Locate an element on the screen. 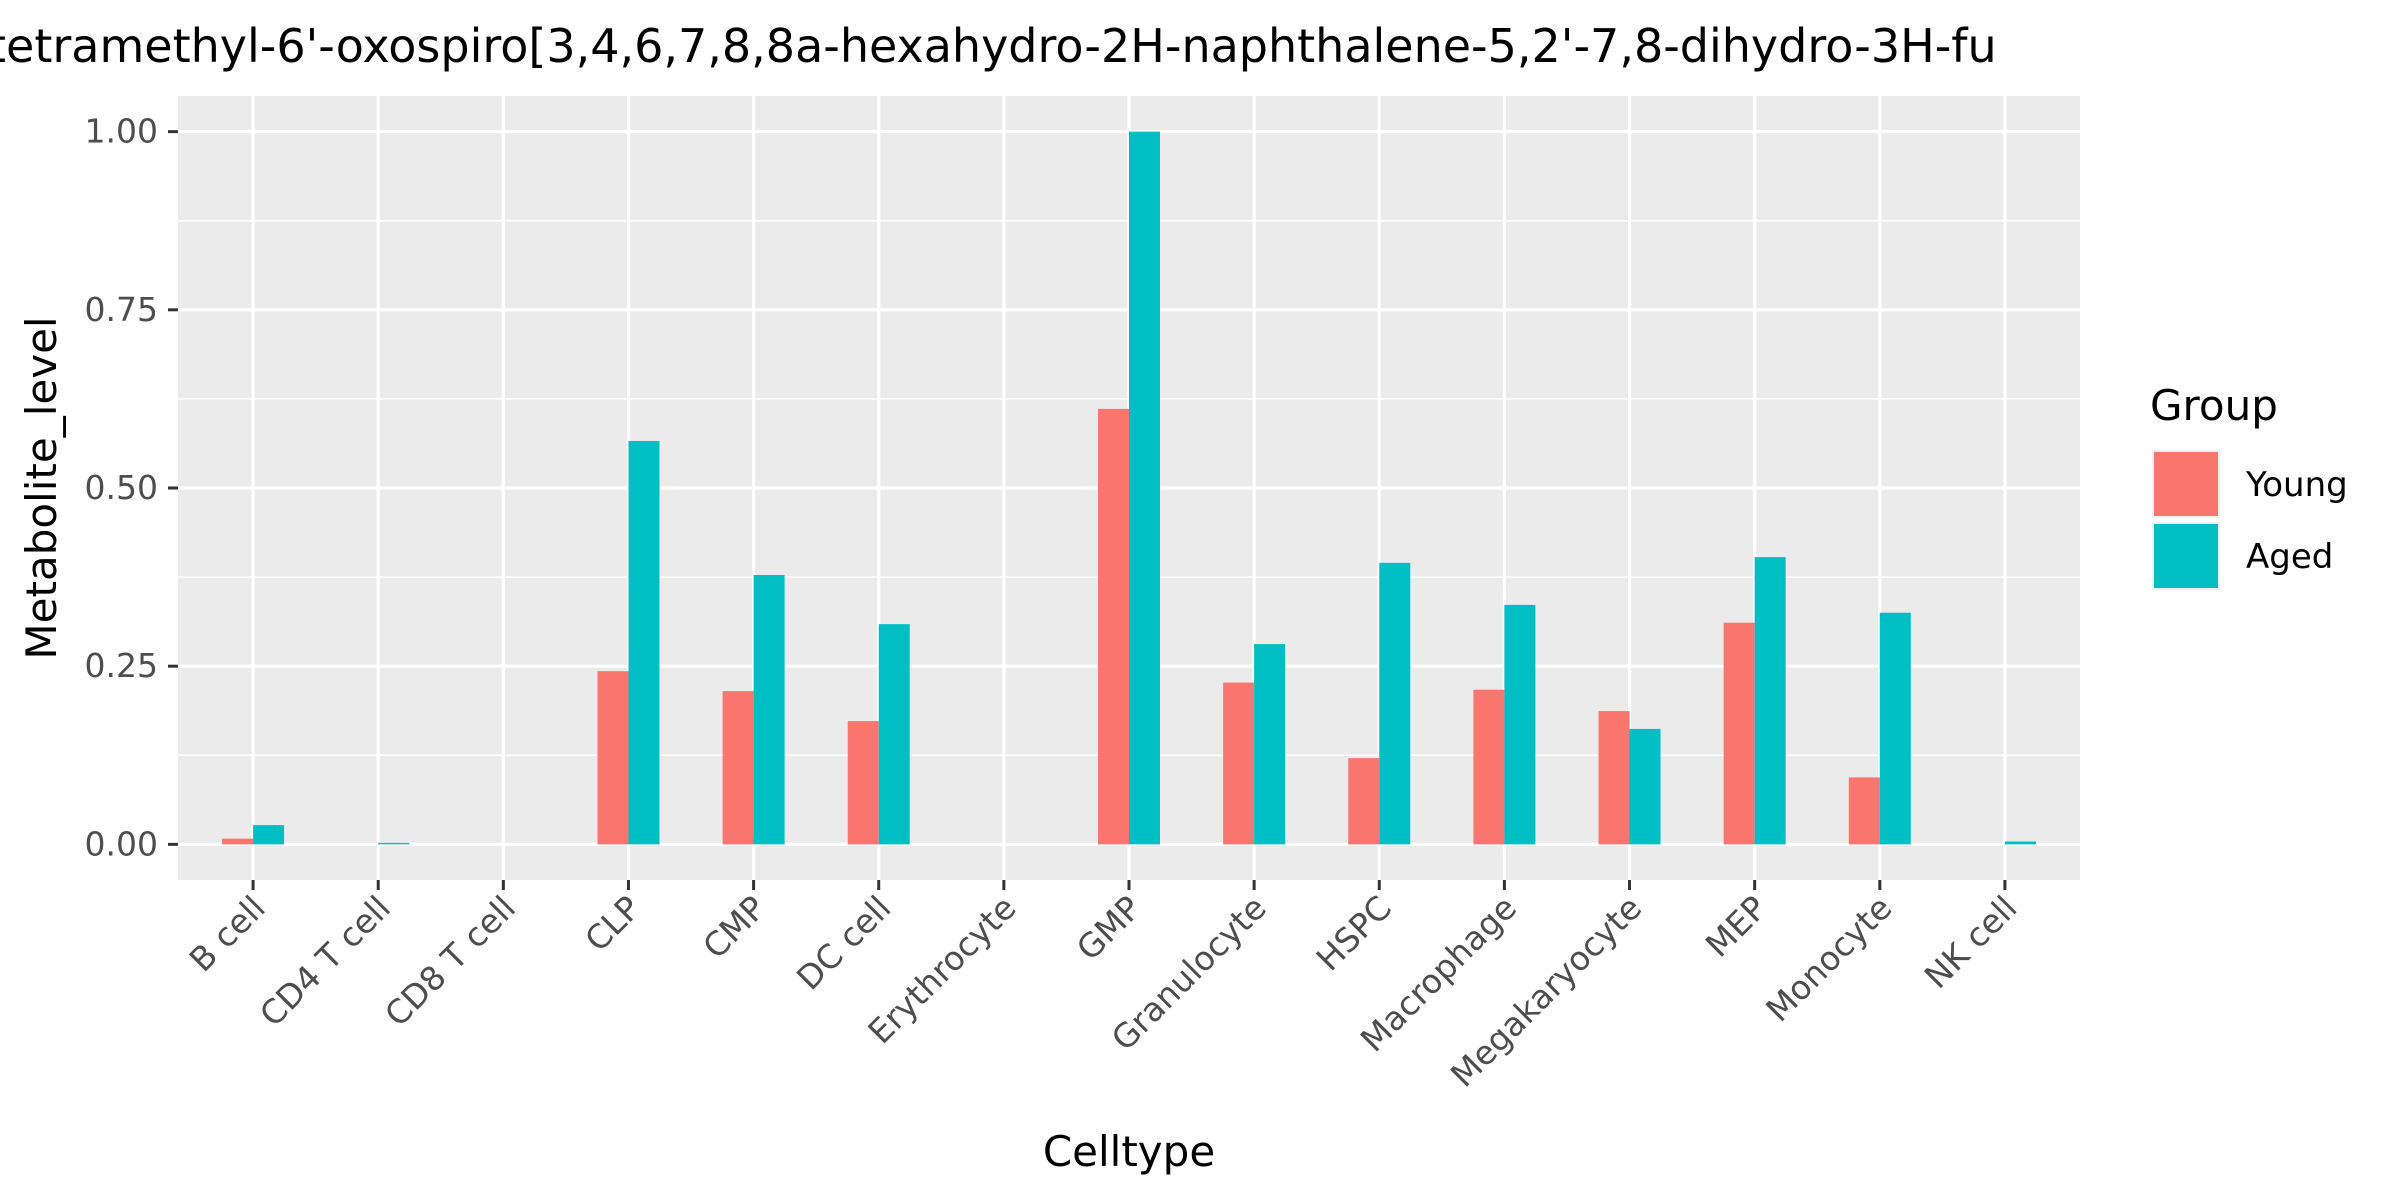 The height and width of the screenshot is (1200, 2400). x-tick-label: NK cell is located at coordinates (1971, 942).